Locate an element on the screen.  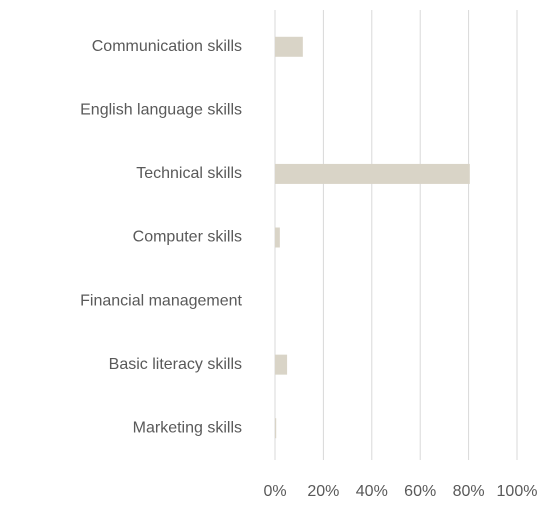
y-tick-label: Computer skills is located at coordinates (187, 237).